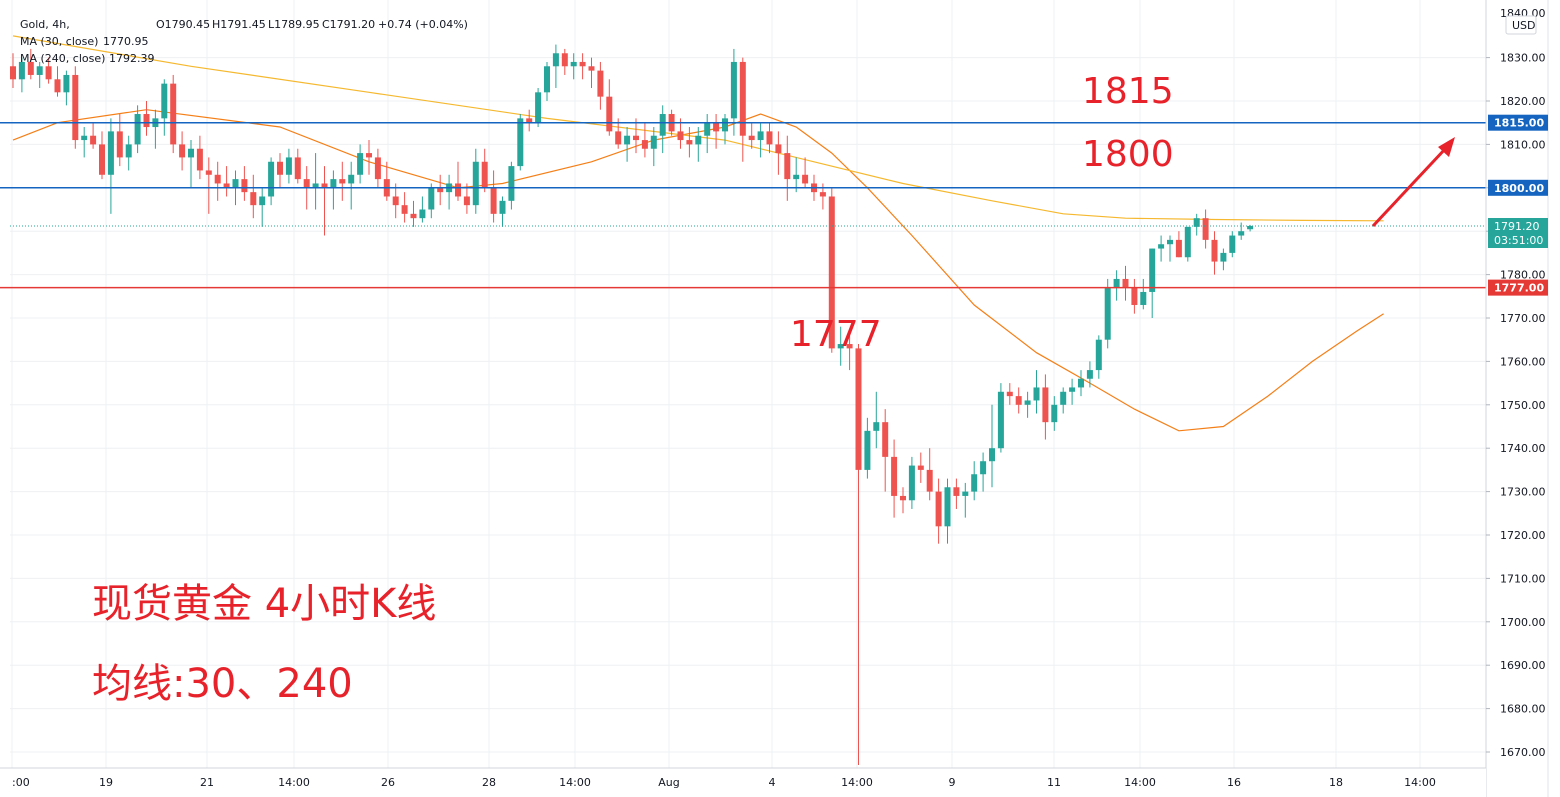 The image size is (1560, 797). What do you see at coordinates (1523, 709) in the screenshot?
I see `price-tick-label: 1680.00` at bounding box center [1523, 709].